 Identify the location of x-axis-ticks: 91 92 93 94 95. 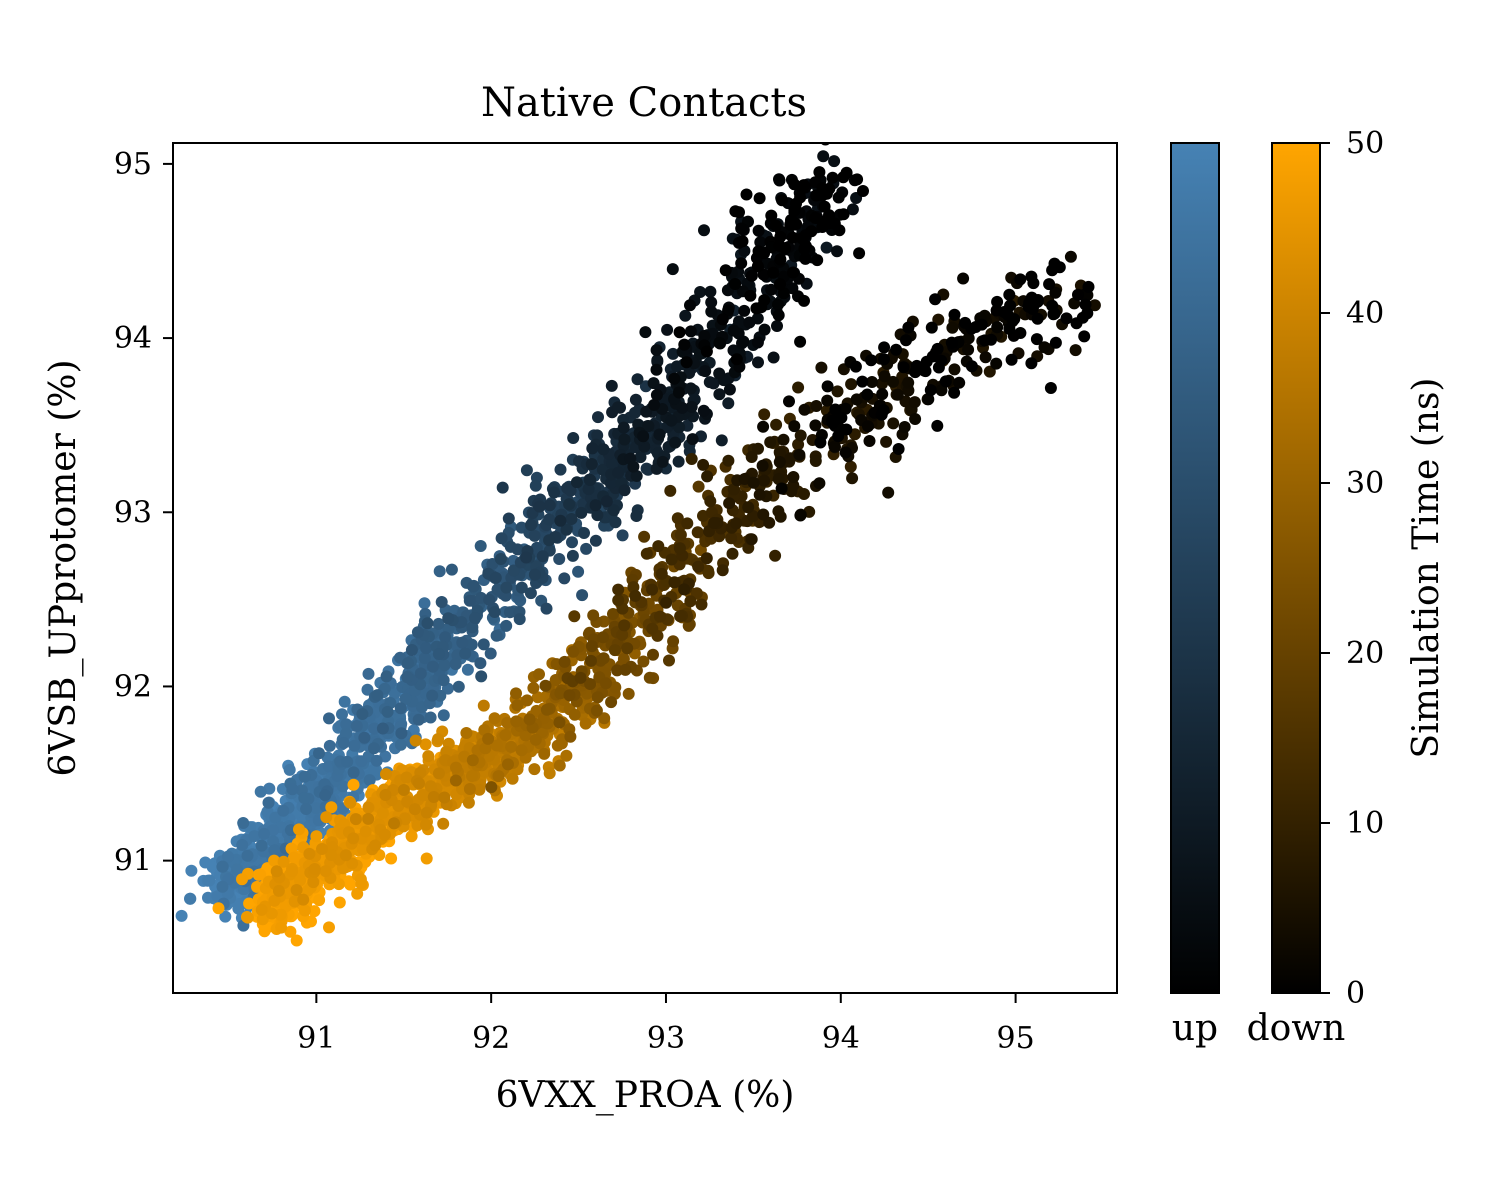
(666, 1024).